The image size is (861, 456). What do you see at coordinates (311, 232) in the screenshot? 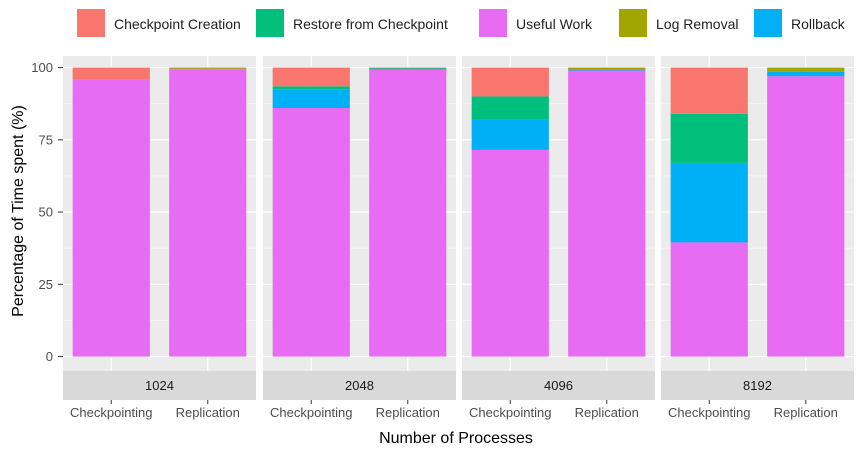
I see `bar-2048-checkpointing-useful-work` at bounding box center [311, 232].